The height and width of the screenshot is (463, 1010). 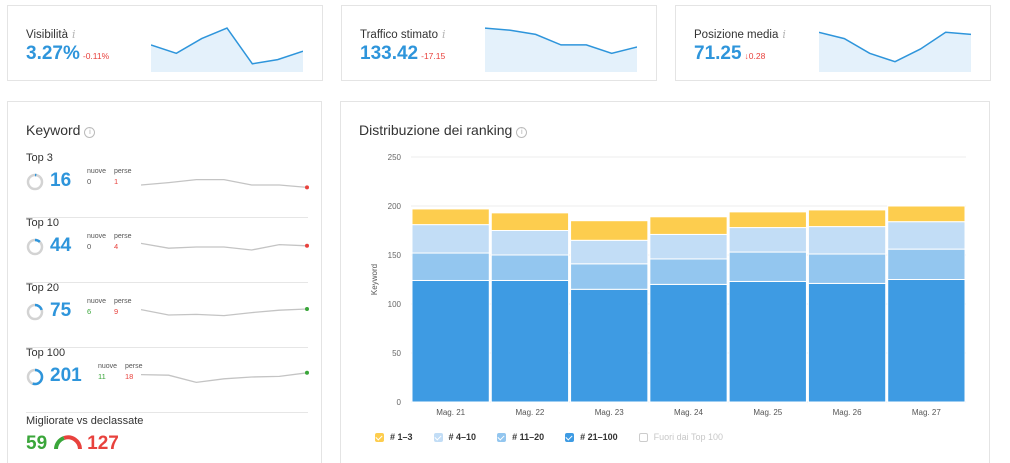 I want to click on legend-item: # 4–10, so click(x=455, y=437).